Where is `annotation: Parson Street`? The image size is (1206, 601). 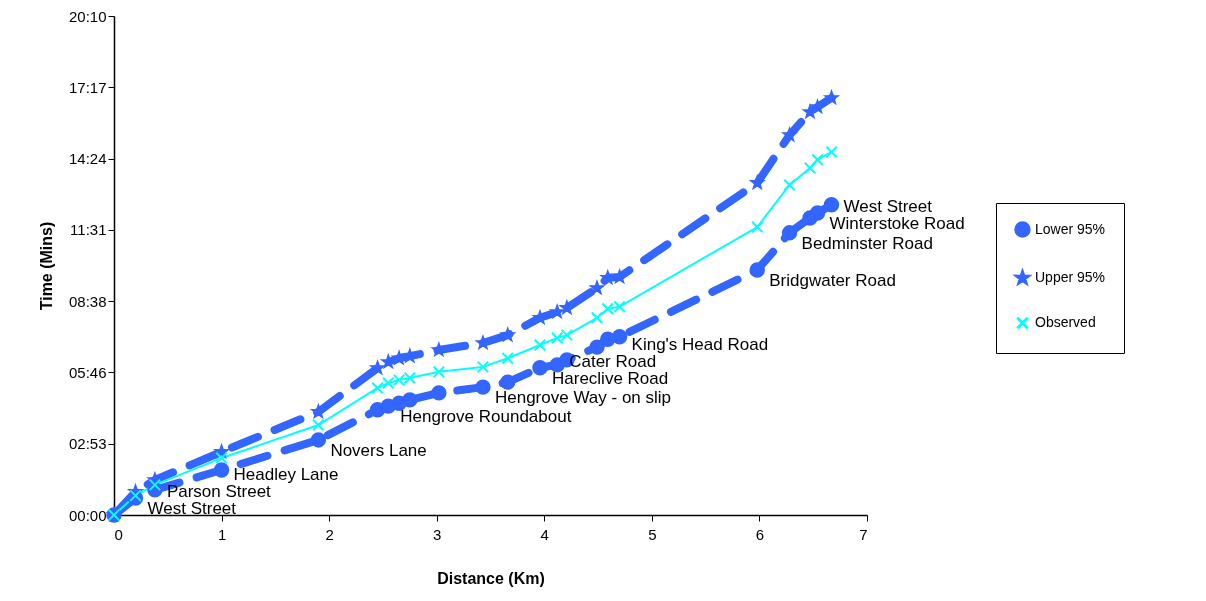
annotation: Parson Street is located at coordinates (219, 492).